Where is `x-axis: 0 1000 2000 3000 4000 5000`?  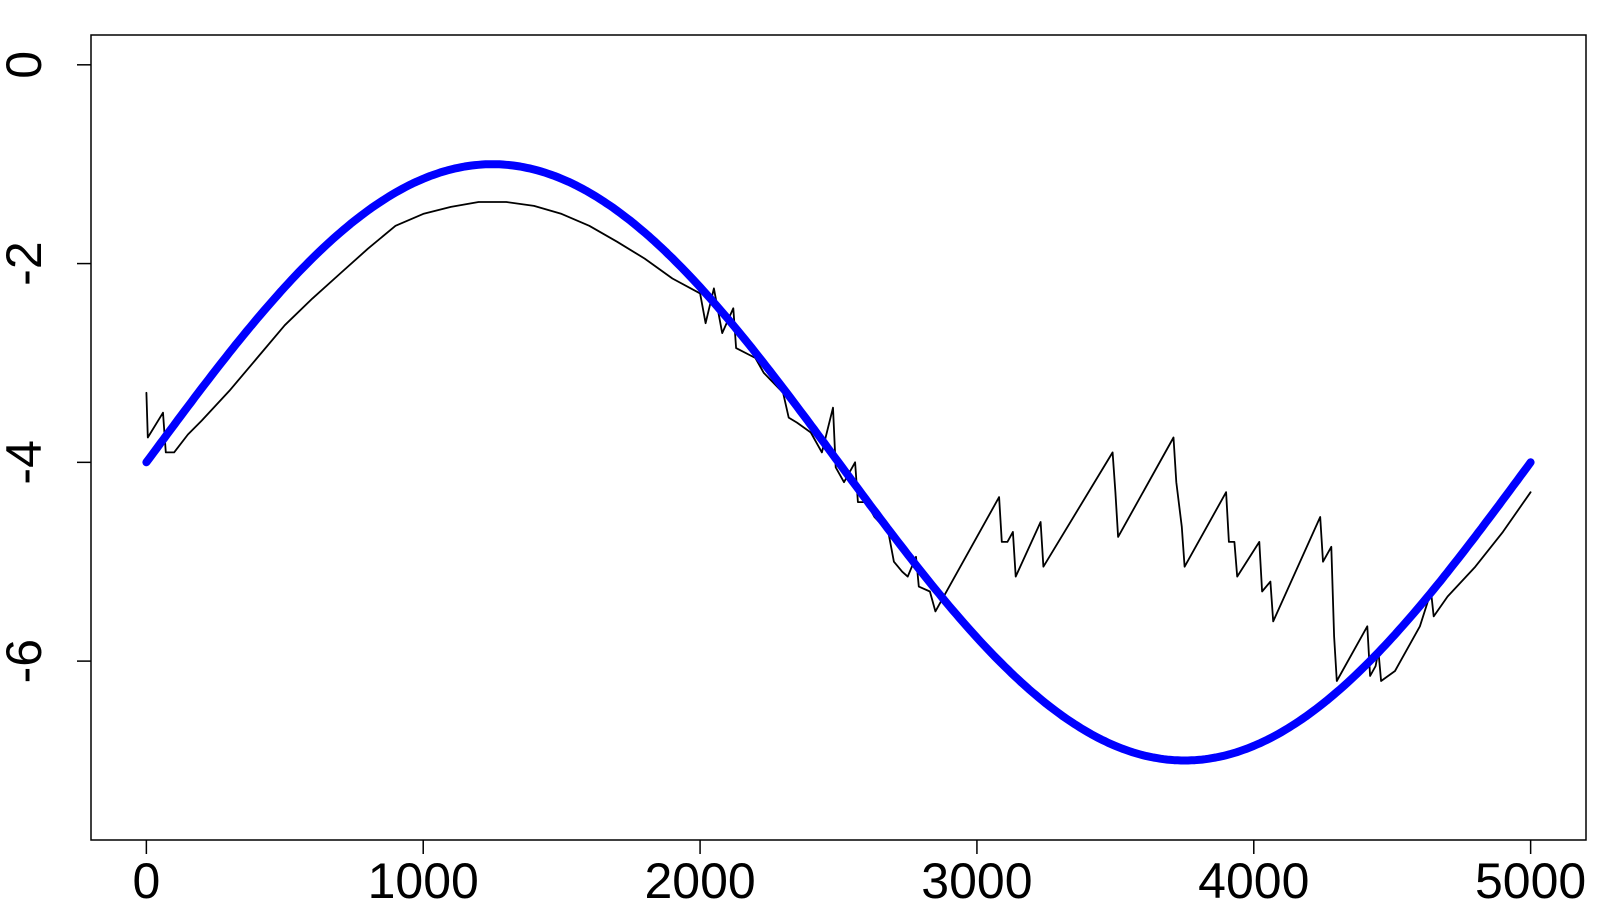
x-axis: 0 1000 2000 3000 4000 5000 is located at coordinates (859, 870).